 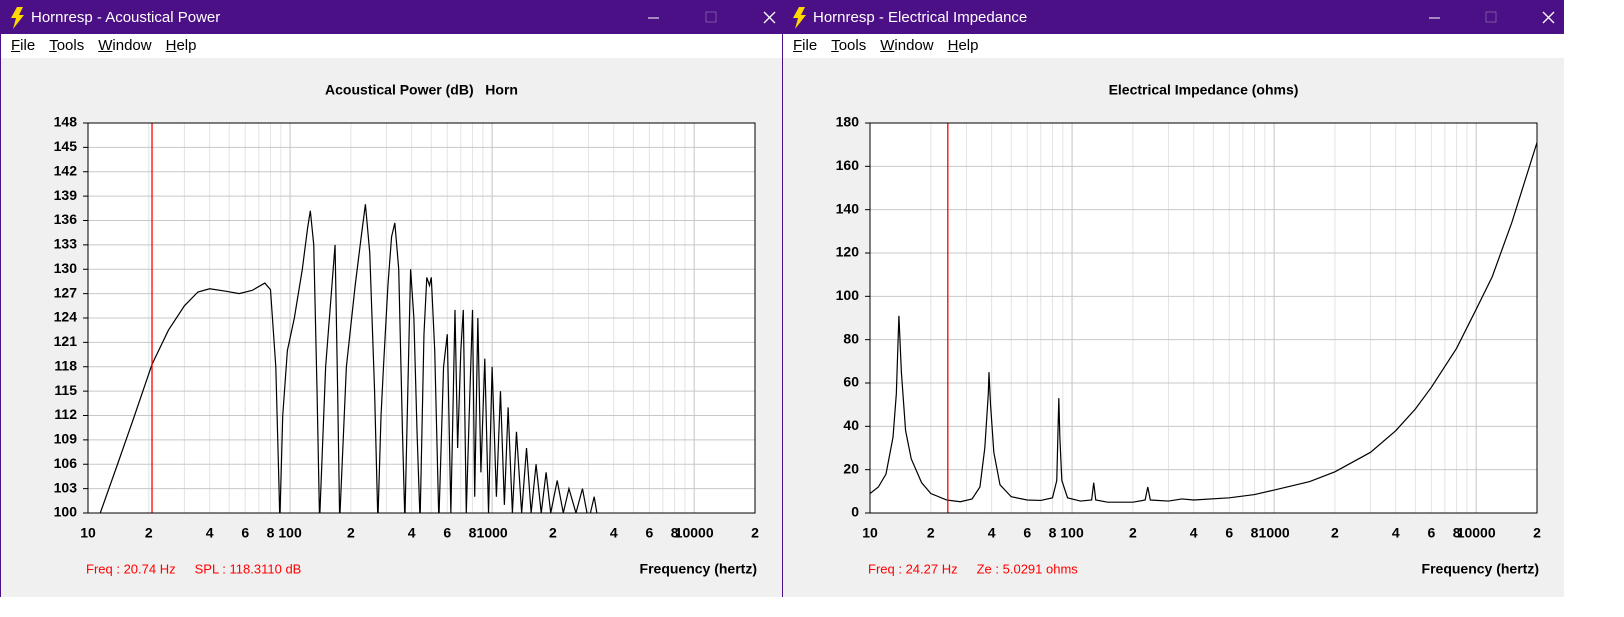 What do you see at coordinates (848, 165) in the screenshot?
I see `y-tick-label: 160` at bounding box center [848, 165].